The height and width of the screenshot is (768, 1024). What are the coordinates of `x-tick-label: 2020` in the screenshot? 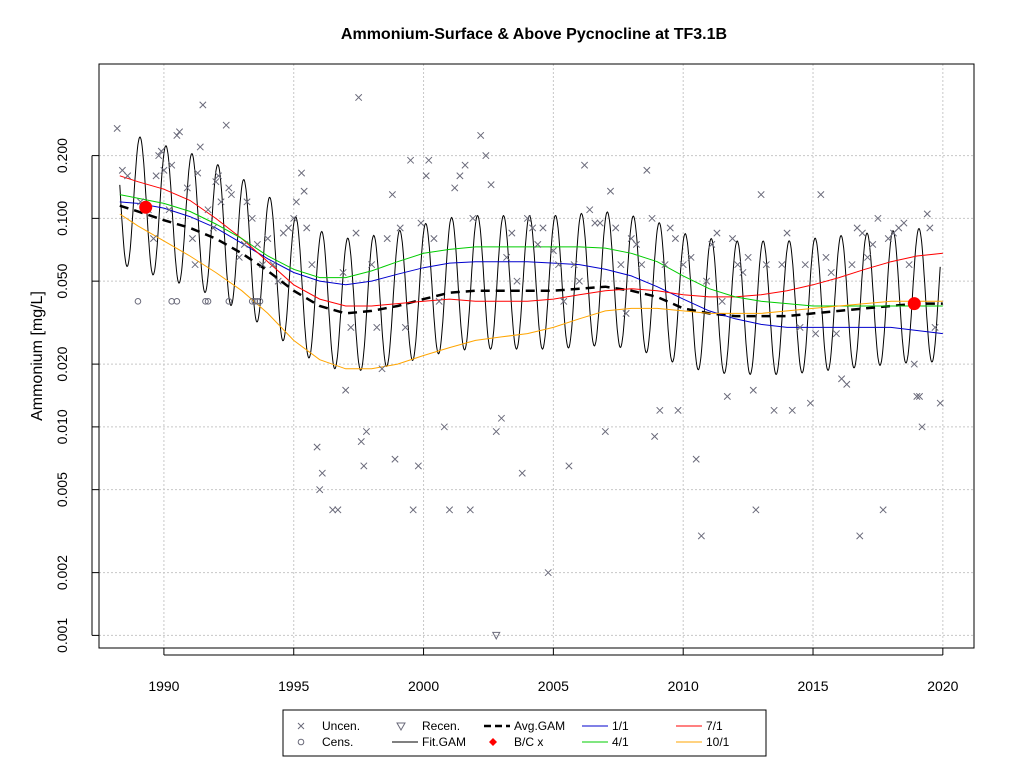 It's located at (942, 686).